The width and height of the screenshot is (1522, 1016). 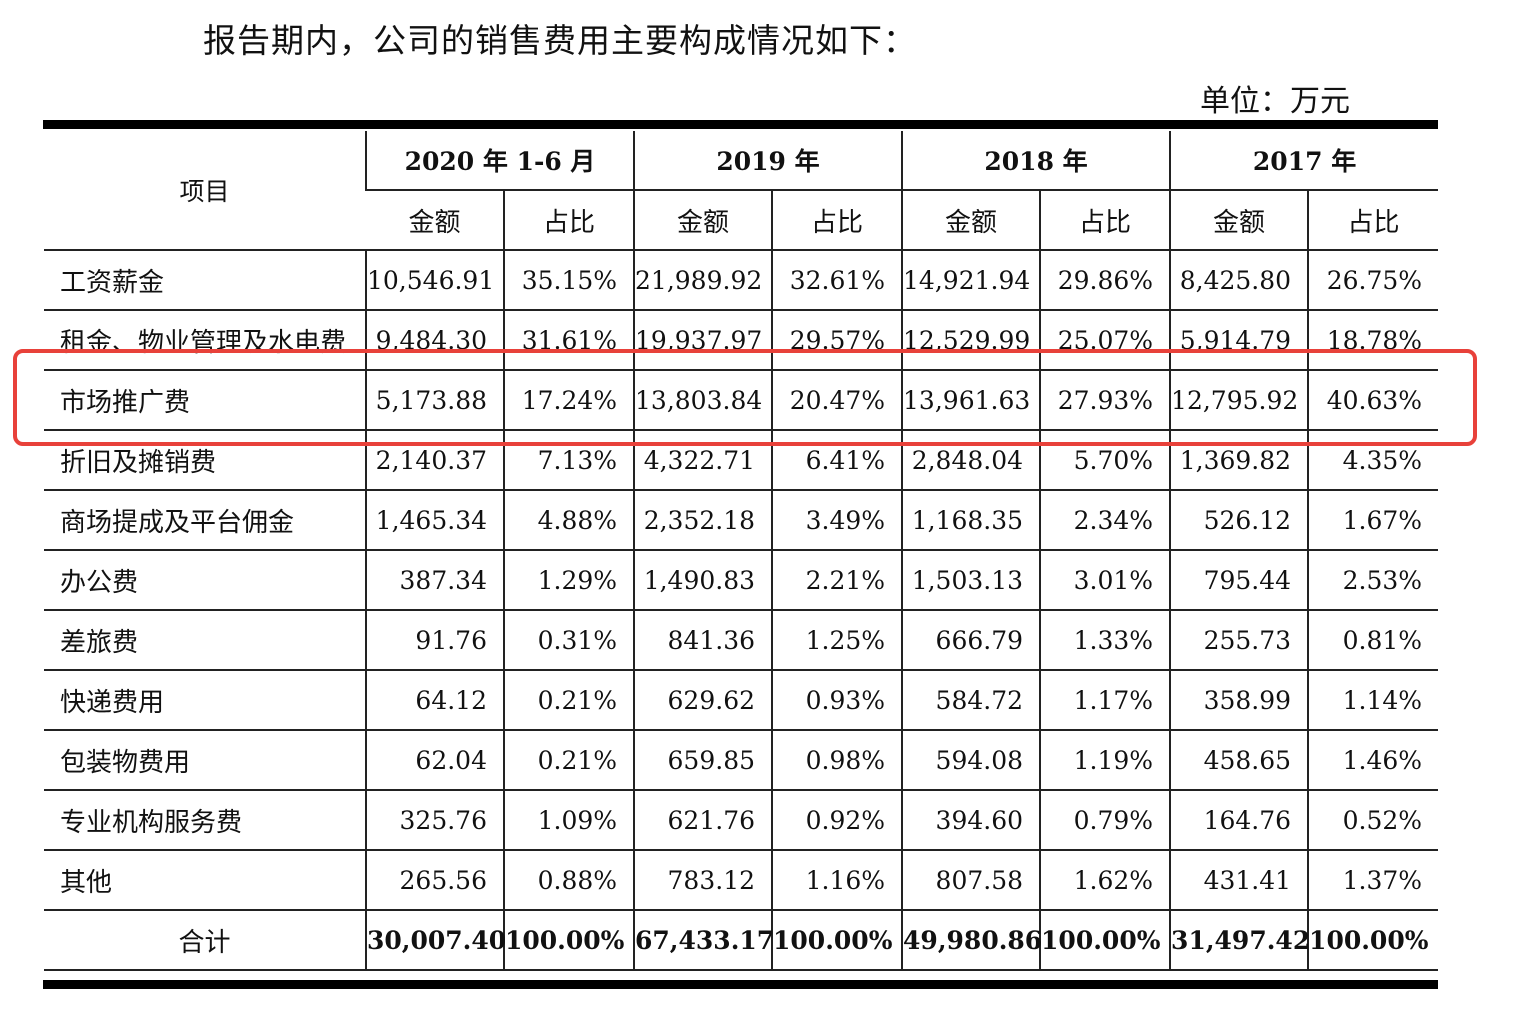 I want to click on amount-cell: 10,546.91, so click(x=434, y=280).